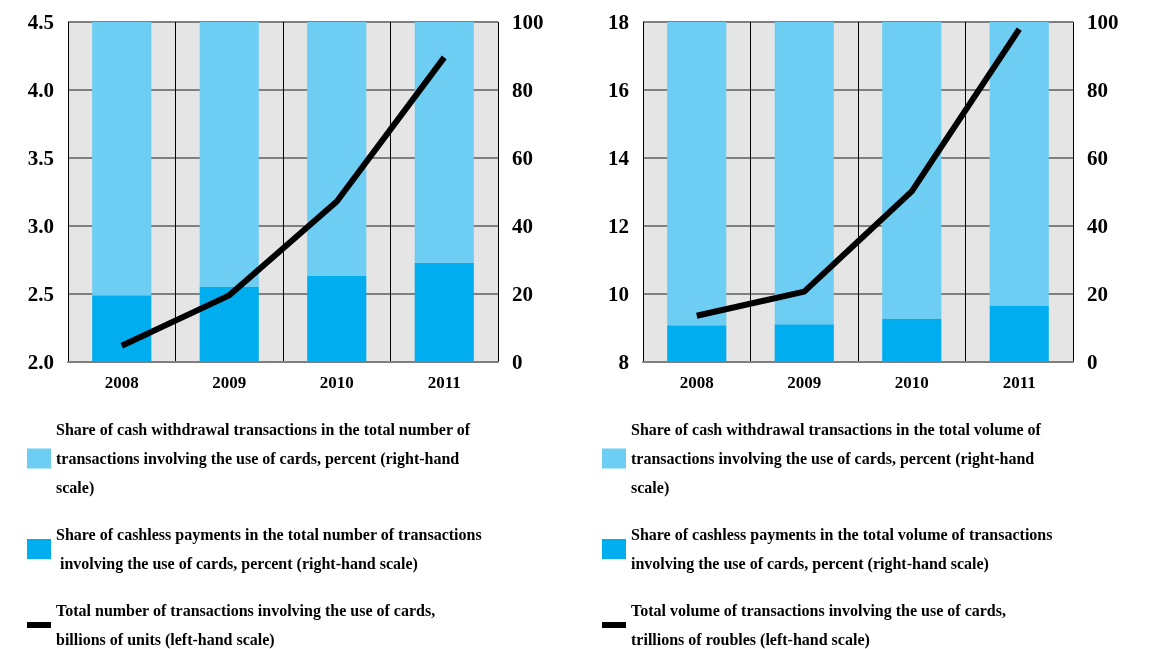  What do you see at coordinates (40, 226) in the screenshot?
I see `y-tick-label: 3.0` at bounding box center [40, 226].